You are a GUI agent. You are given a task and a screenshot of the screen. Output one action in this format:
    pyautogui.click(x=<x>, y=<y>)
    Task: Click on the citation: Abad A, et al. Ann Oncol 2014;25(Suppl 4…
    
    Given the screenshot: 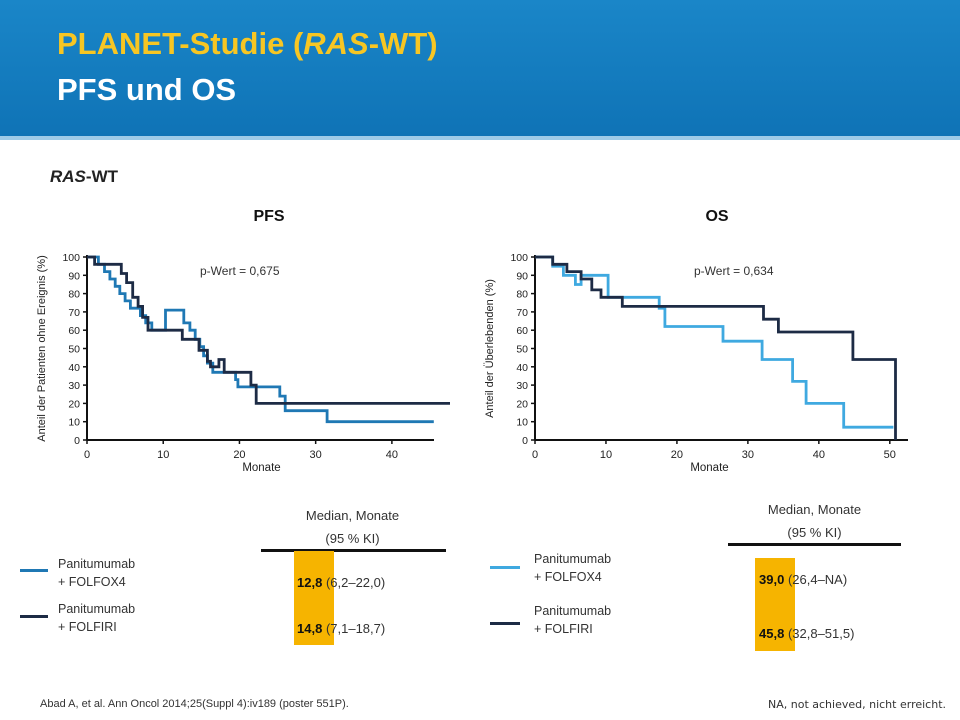 What is the action you would take?
    pyautogui.click(x=194, y=704)
    